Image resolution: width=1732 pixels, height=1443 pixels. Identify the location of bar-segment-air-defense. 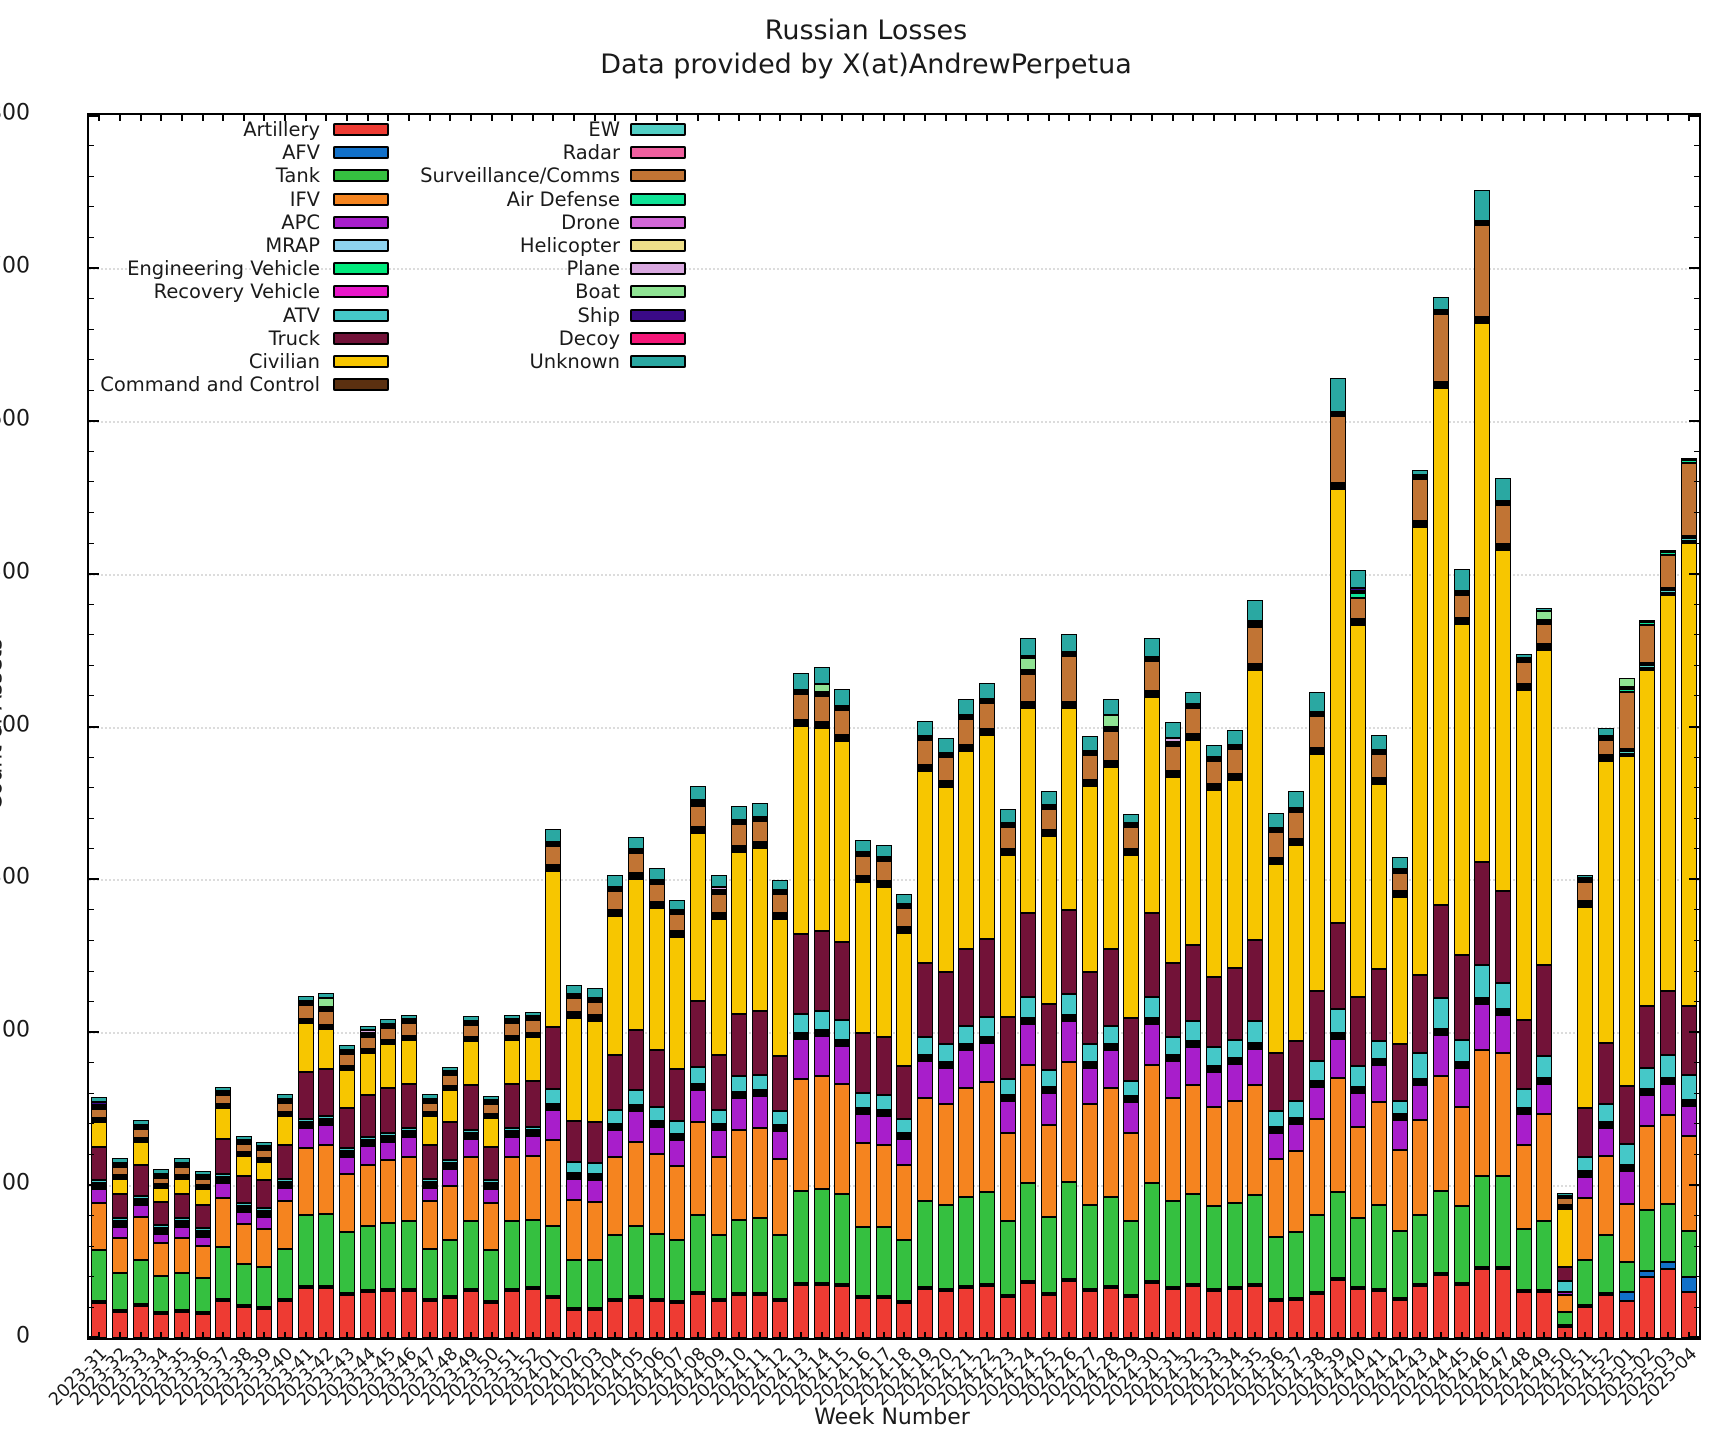
(842, 708).